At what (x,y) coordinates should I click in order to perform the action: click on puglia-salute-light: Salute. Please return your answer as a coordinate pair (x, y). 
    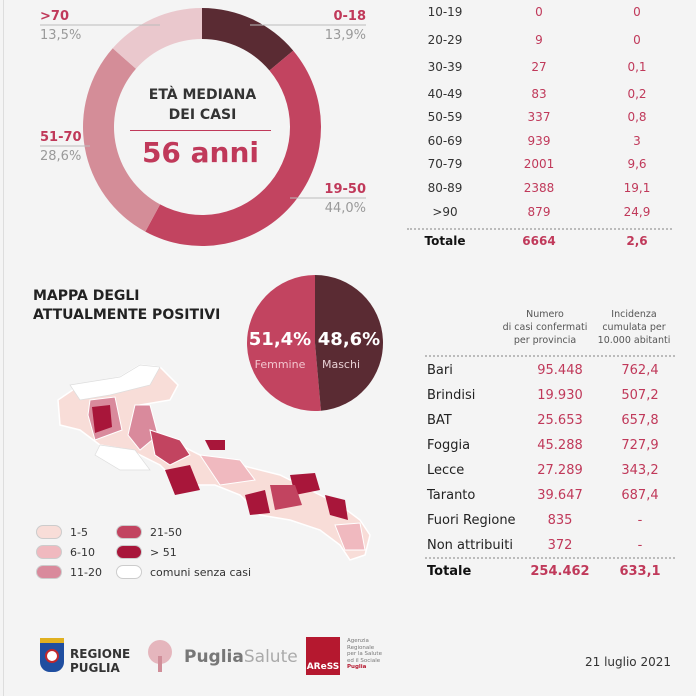
    Looking at the image, I should click on (270, 657).